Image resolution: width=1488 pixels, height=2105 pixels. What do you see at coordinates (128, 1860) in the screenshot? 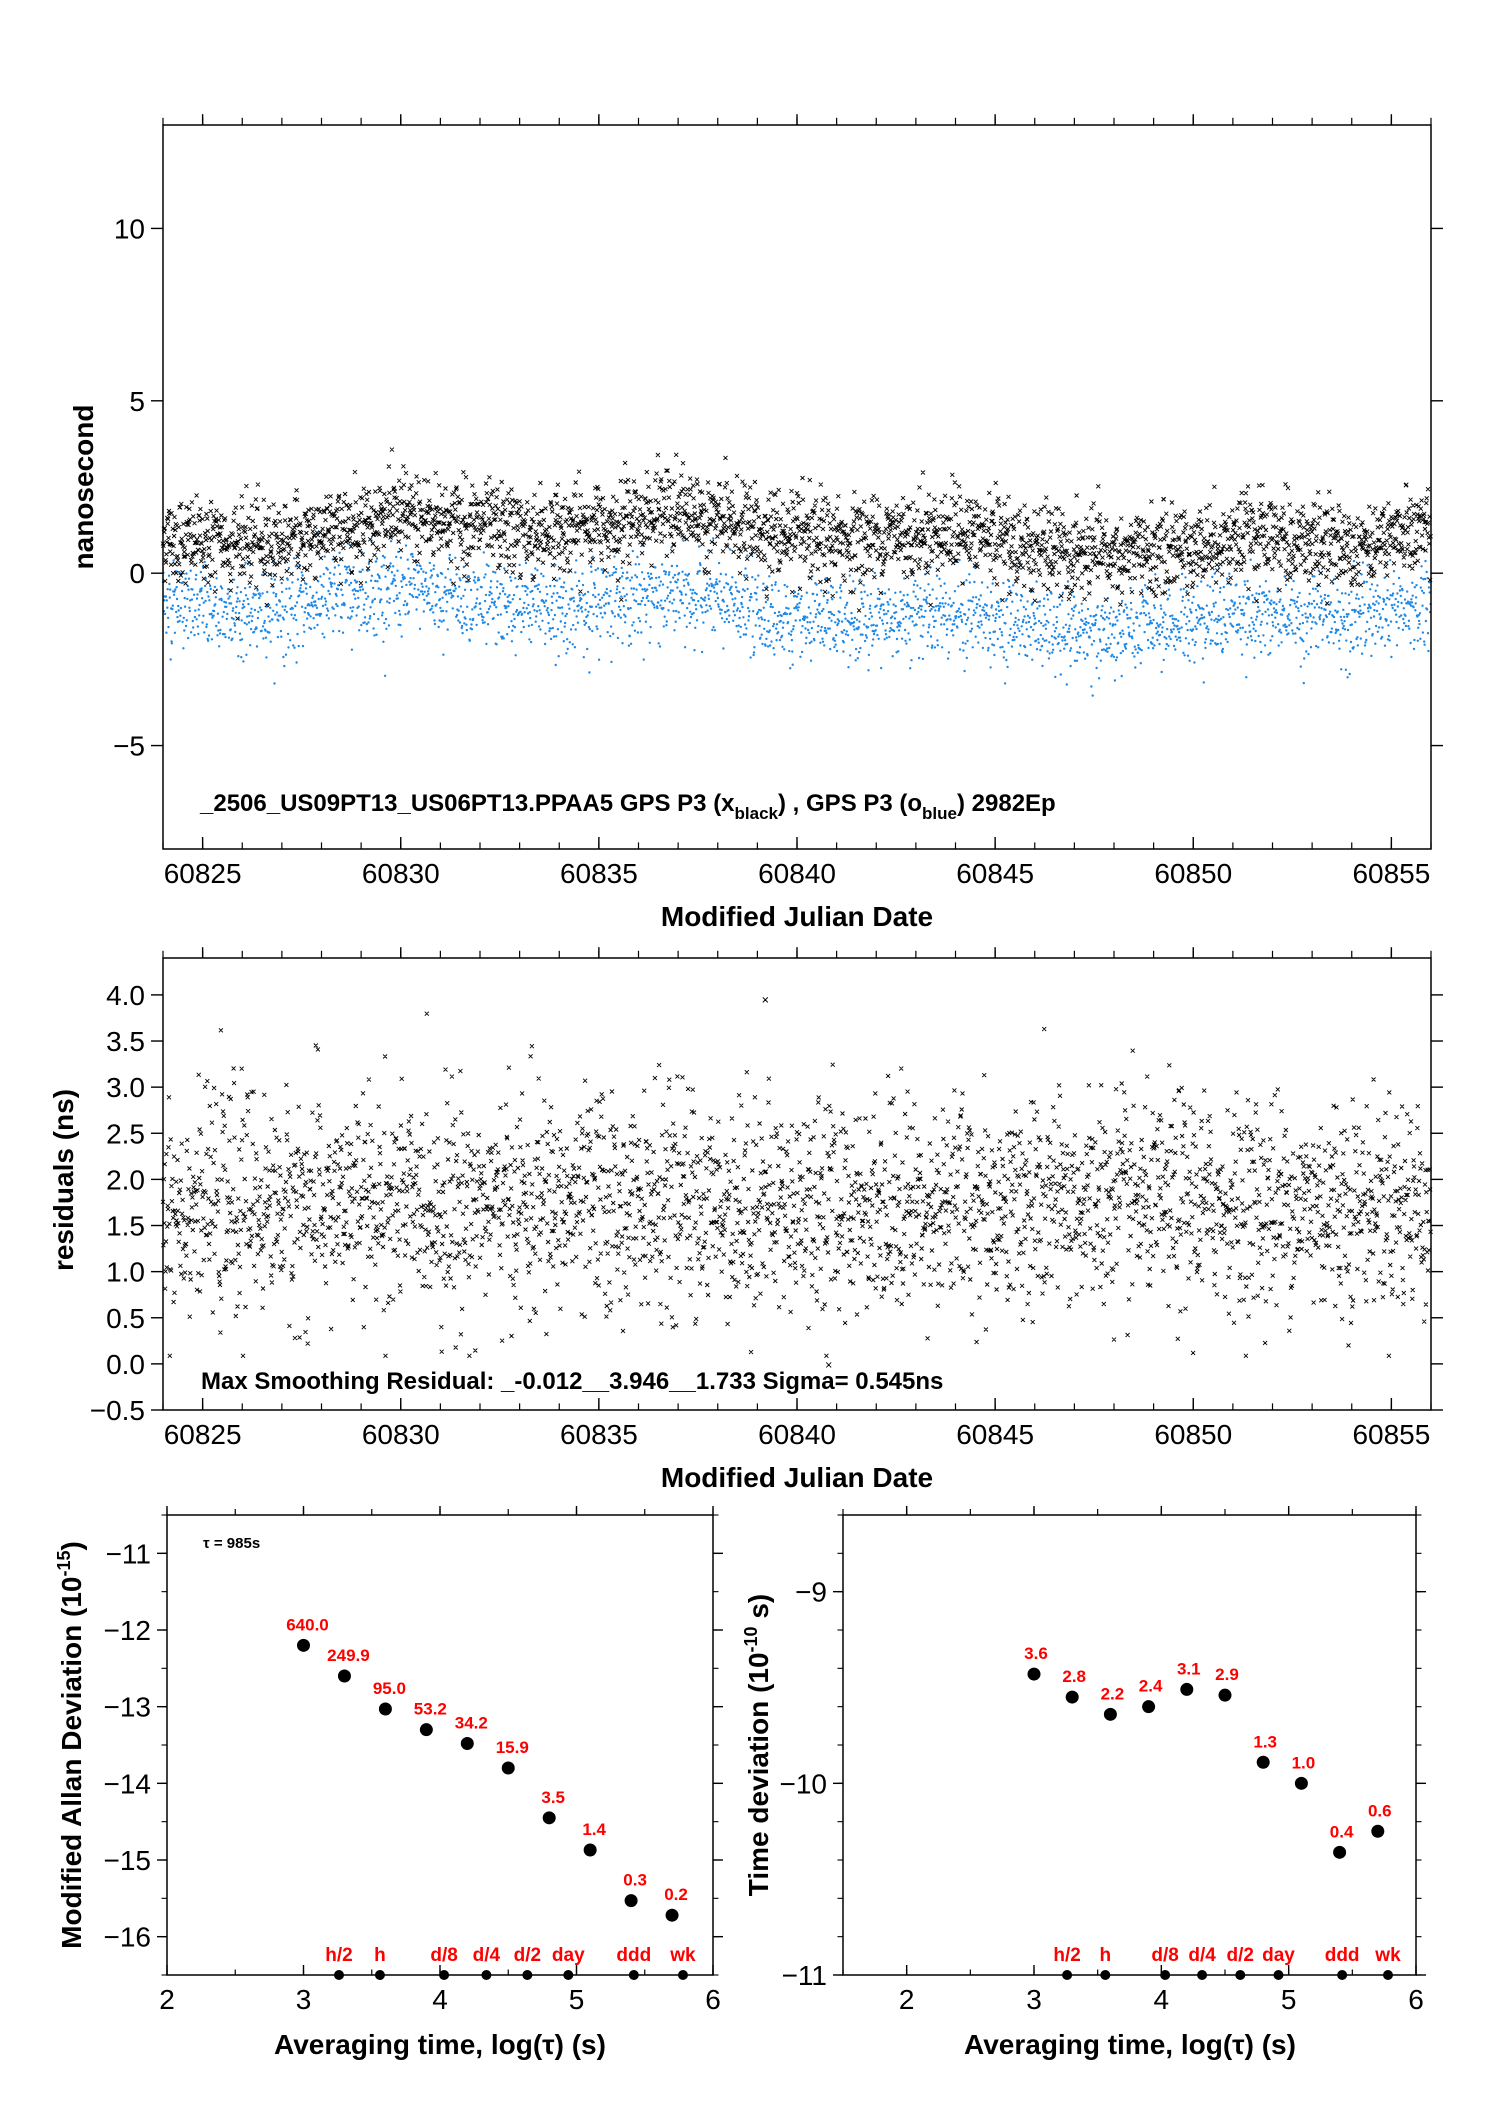
I see `y-tick-label: −15` at bounding box center [128, 1860].